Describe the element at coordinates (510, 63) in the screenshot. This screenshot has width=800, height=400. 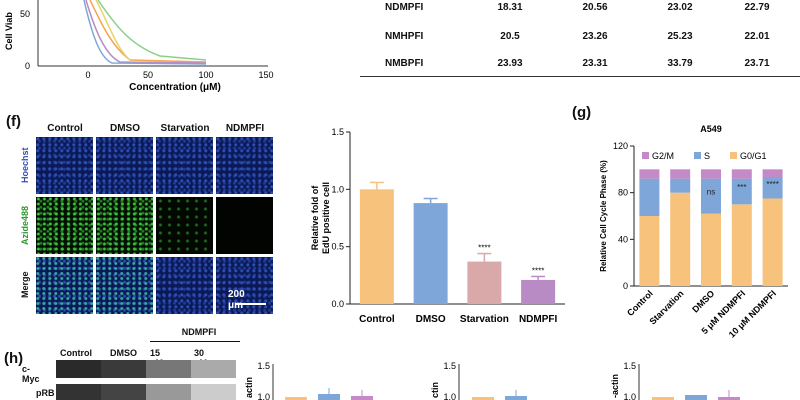
I see `cell: 23.93` at that location.